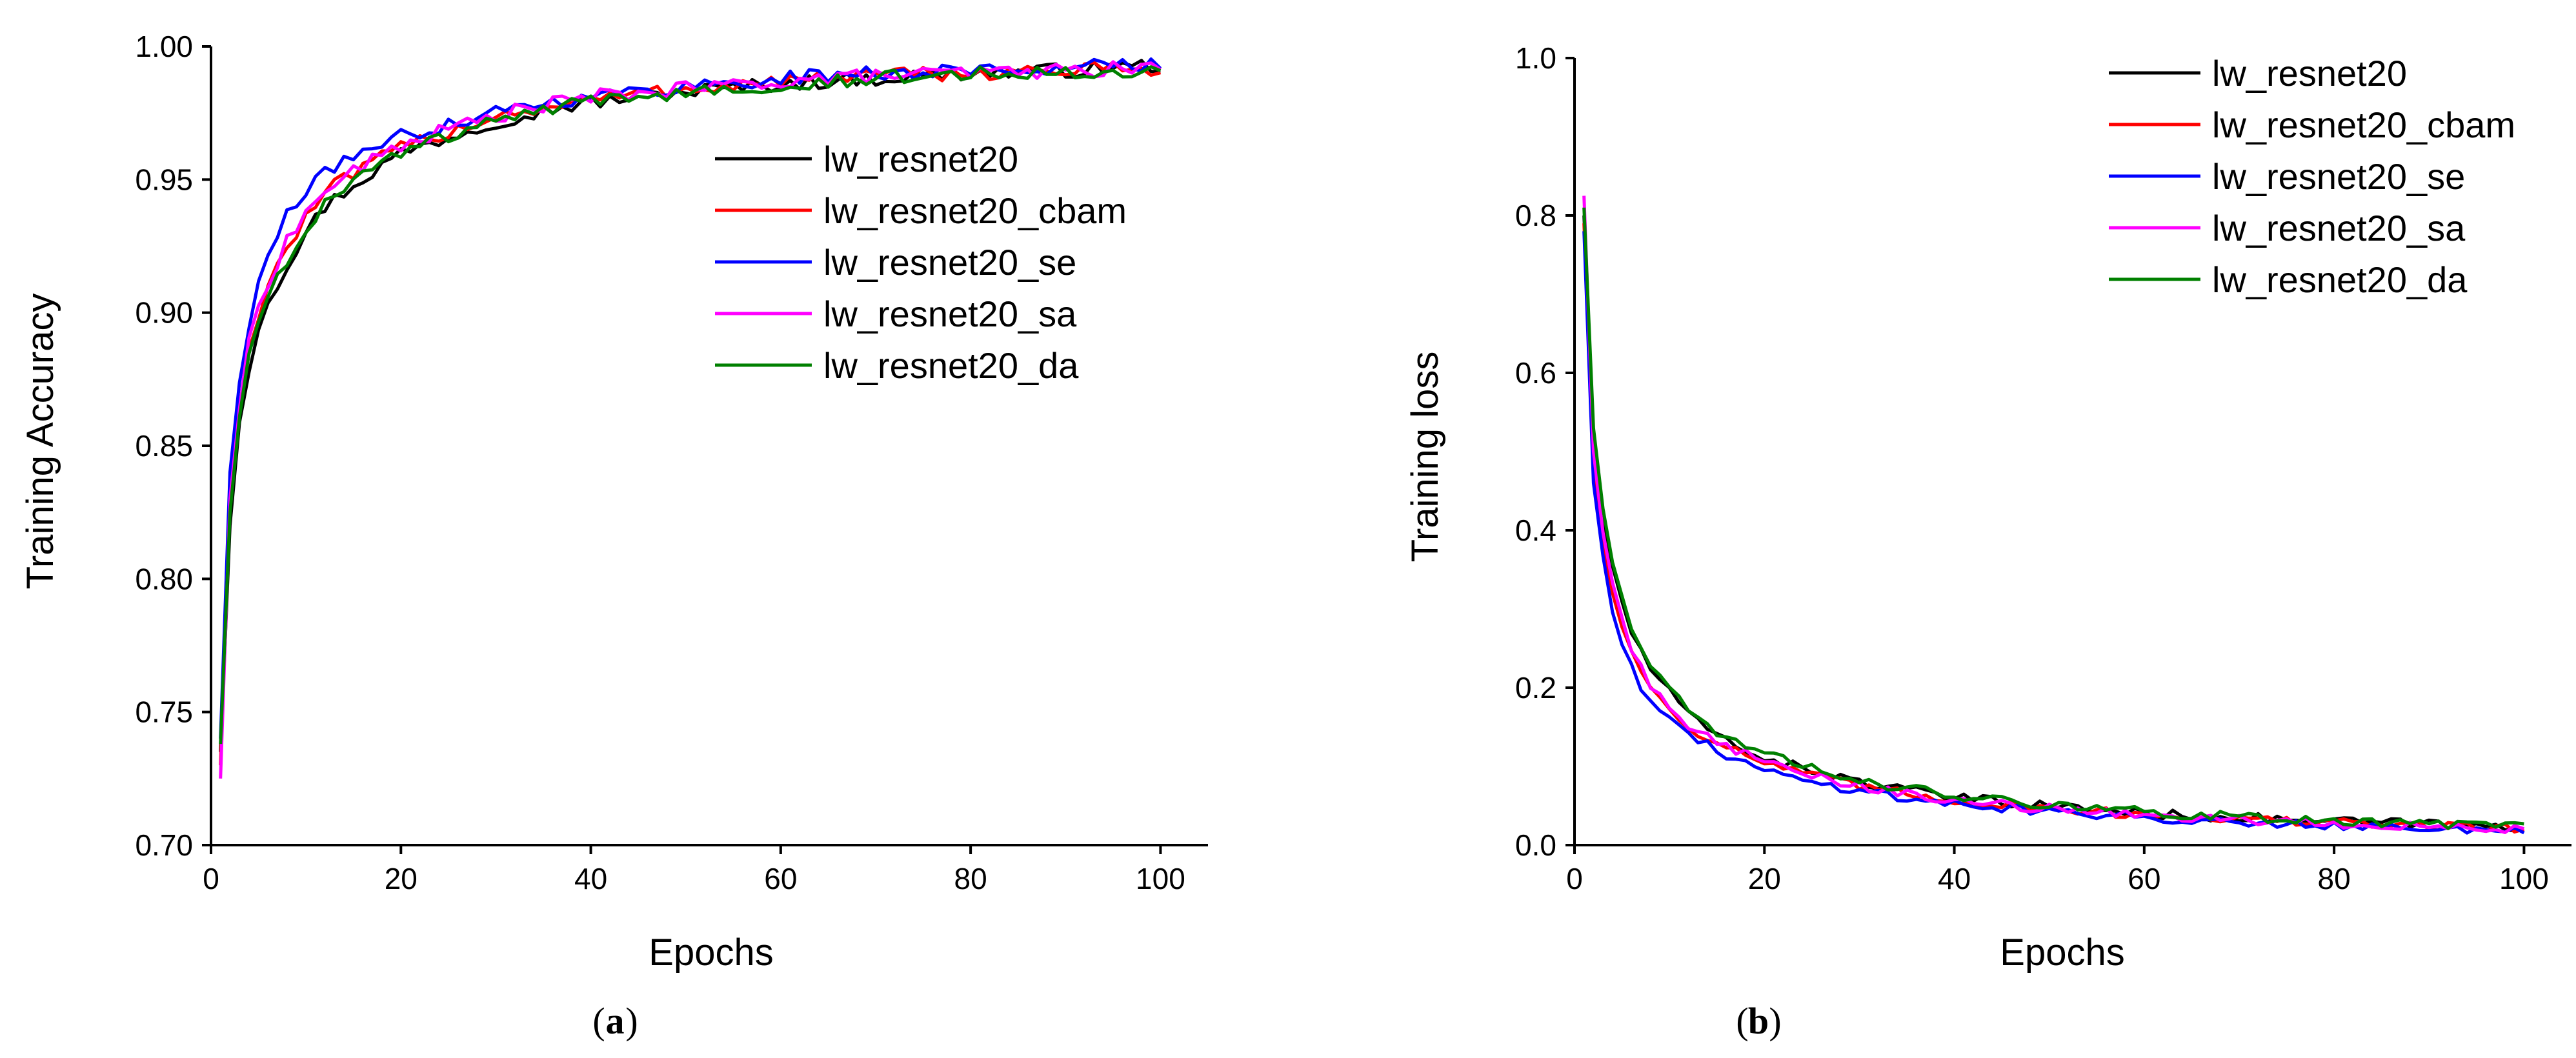 The width and height of the screenshot is (2576, 1058). Describe the element at coordinates (1425, 457) in the screenshot. I see `y-axis-title-b: Training loss` at that location.